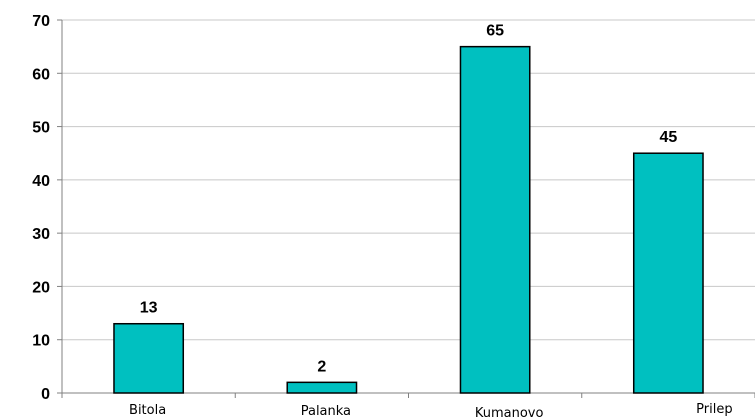  What do you see at coordinates (495, 31) in the screenshot?
I see `data-label-kumanovo: 65` at bounding box center [495, 31].